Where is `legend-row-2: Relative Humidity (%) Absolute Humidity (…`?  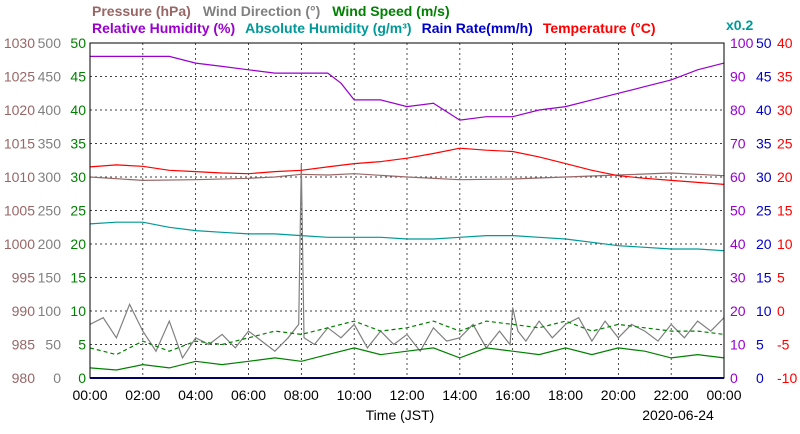 legend-row-2: Relative Humidity (%) Absolute Humidity (… is located at coordinates (374, 28).